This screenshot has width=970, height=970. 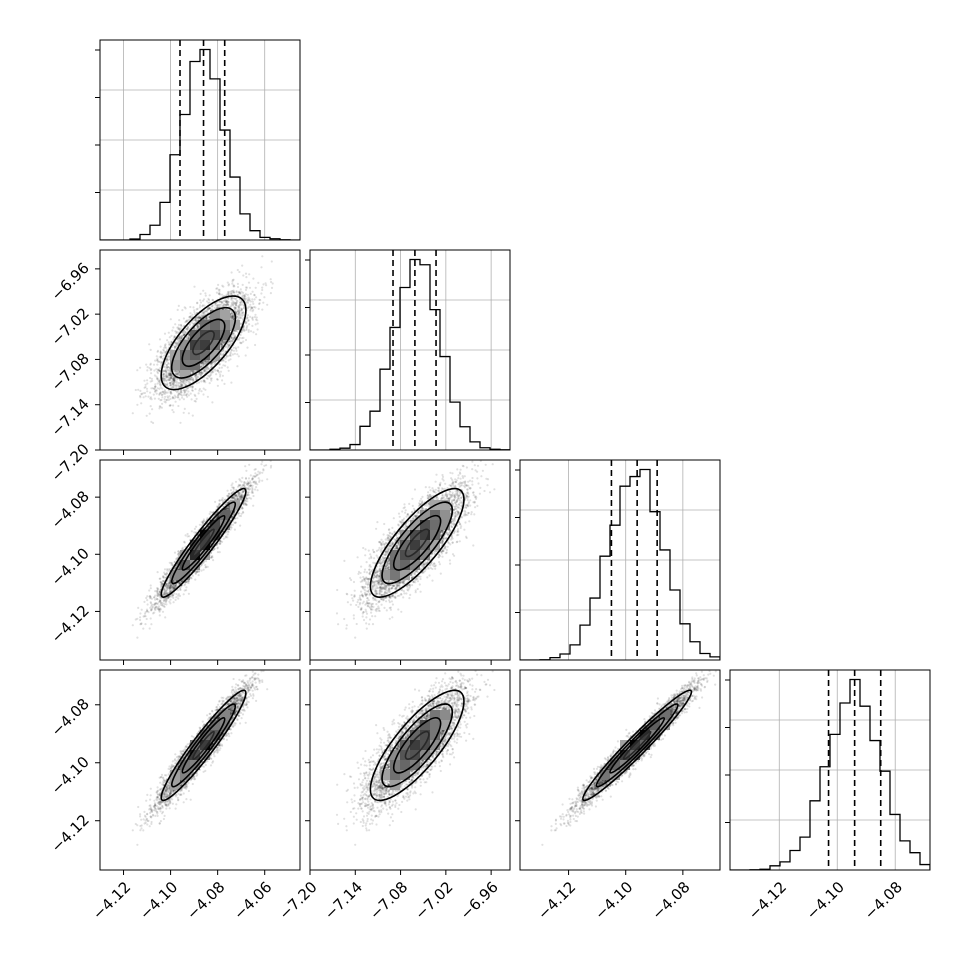 I want to click on x-tick-label: −4.06, so click(x=252, y=900).